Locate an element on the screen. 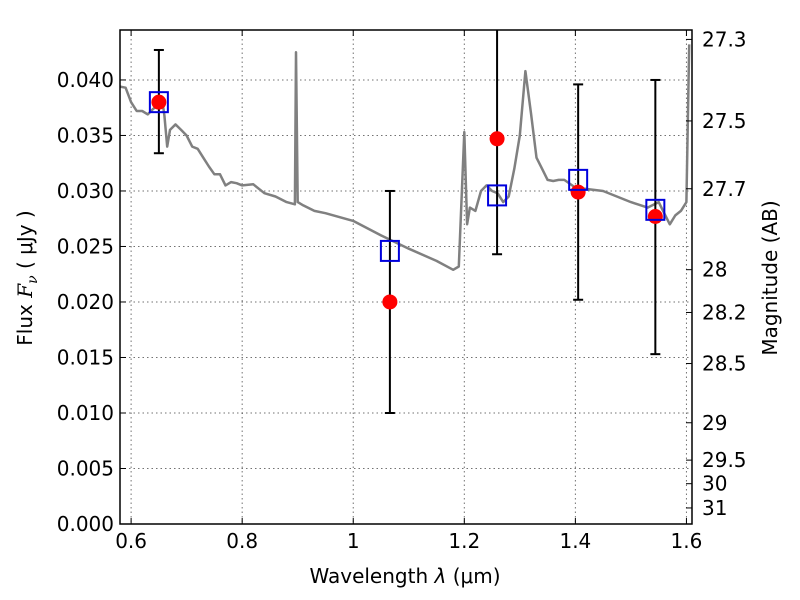  y2-tick-label: 28 is located at coordinates (714, 270).